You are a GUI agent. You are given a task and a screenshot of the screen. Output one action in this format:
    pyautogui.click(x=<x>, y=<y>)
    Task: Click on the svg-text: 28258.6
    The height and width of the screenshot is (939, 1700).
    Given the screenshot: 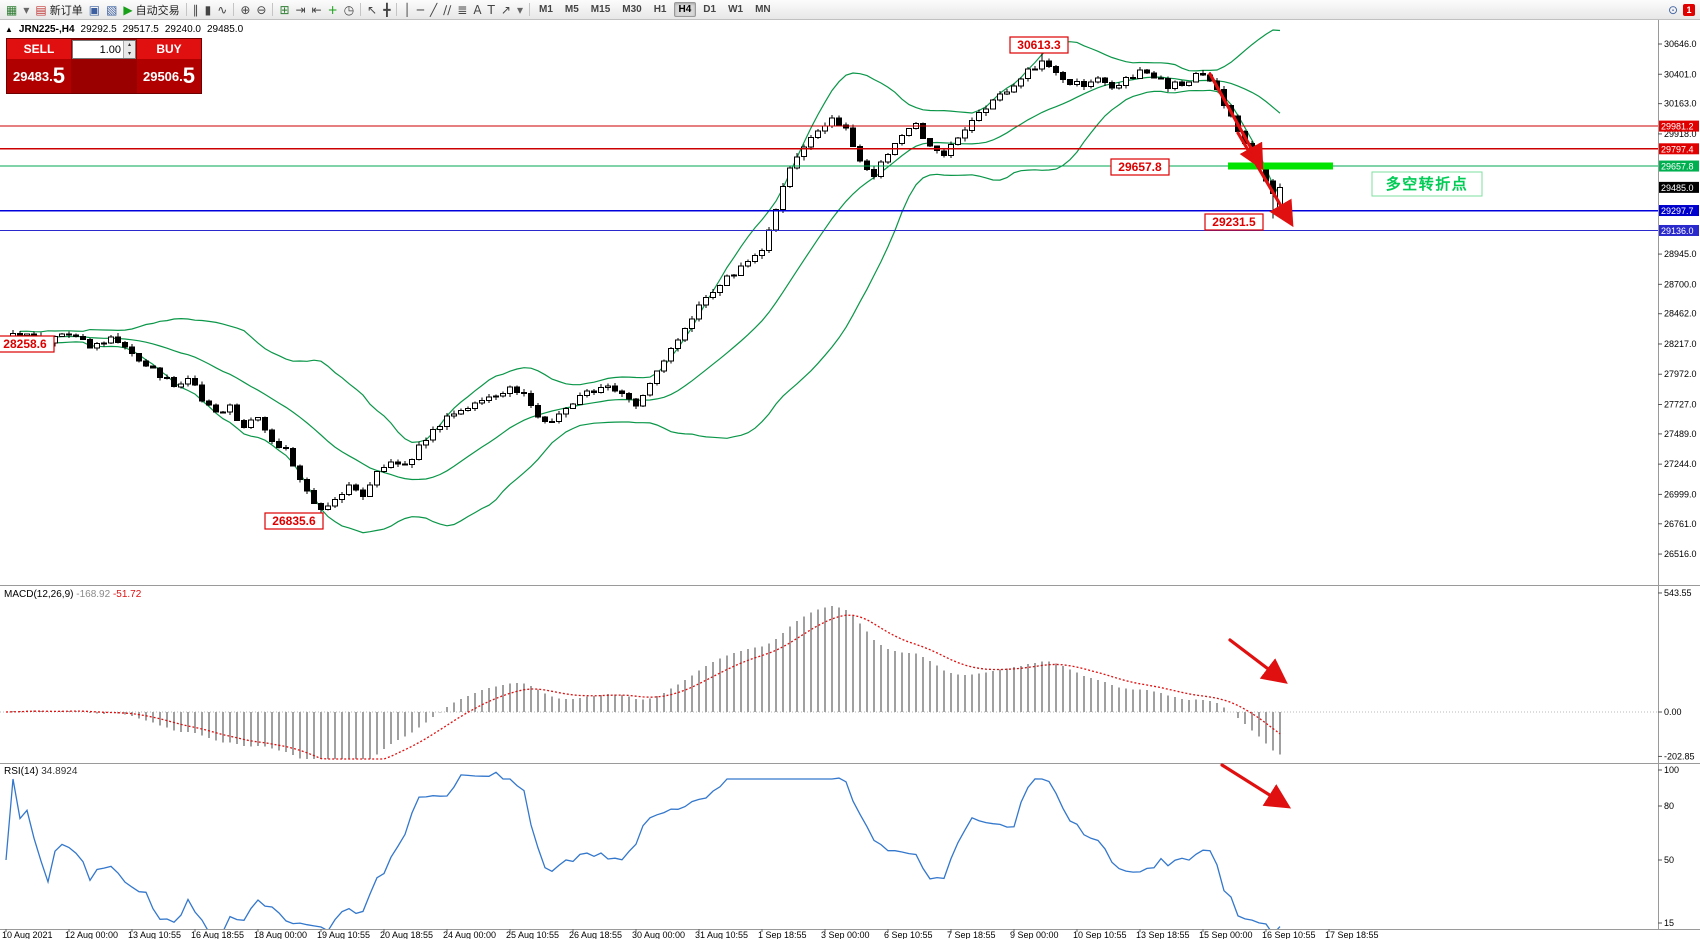 What is the action you would take?
    pyautogui.click(x=25, y=344)
    